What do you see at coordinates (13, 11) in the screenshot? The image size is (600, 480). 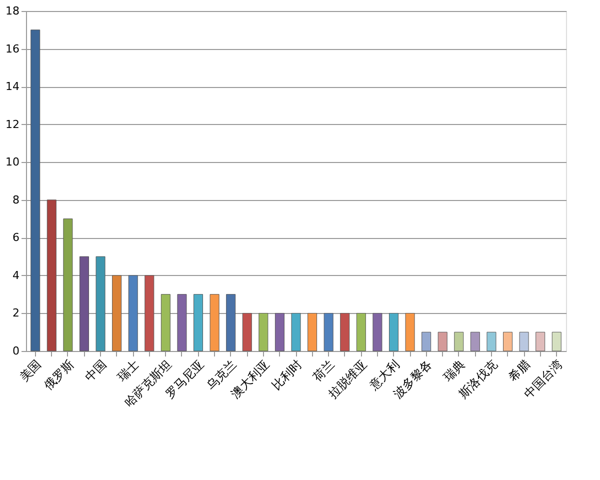 I see `y-tick-label: 18` at bounding box center [13, 11].